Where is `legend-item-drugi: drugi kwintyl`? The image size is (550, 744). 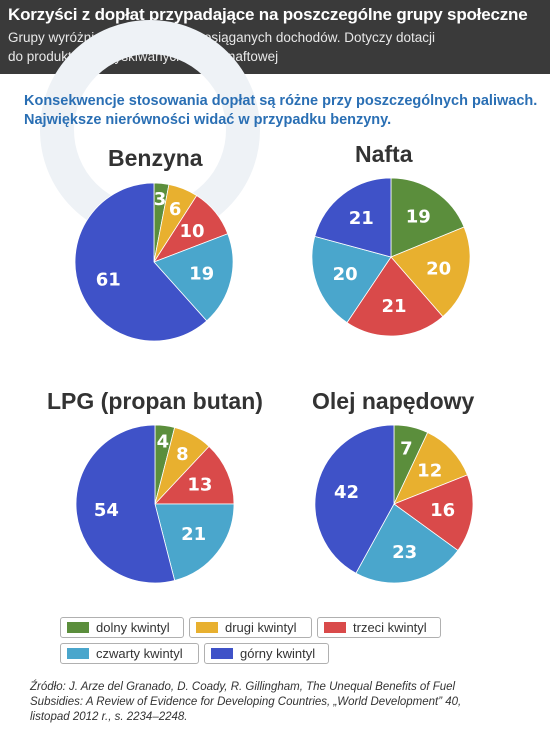
legend-item-drugi: drugi kwintyl is located at coordinates (250, 627).